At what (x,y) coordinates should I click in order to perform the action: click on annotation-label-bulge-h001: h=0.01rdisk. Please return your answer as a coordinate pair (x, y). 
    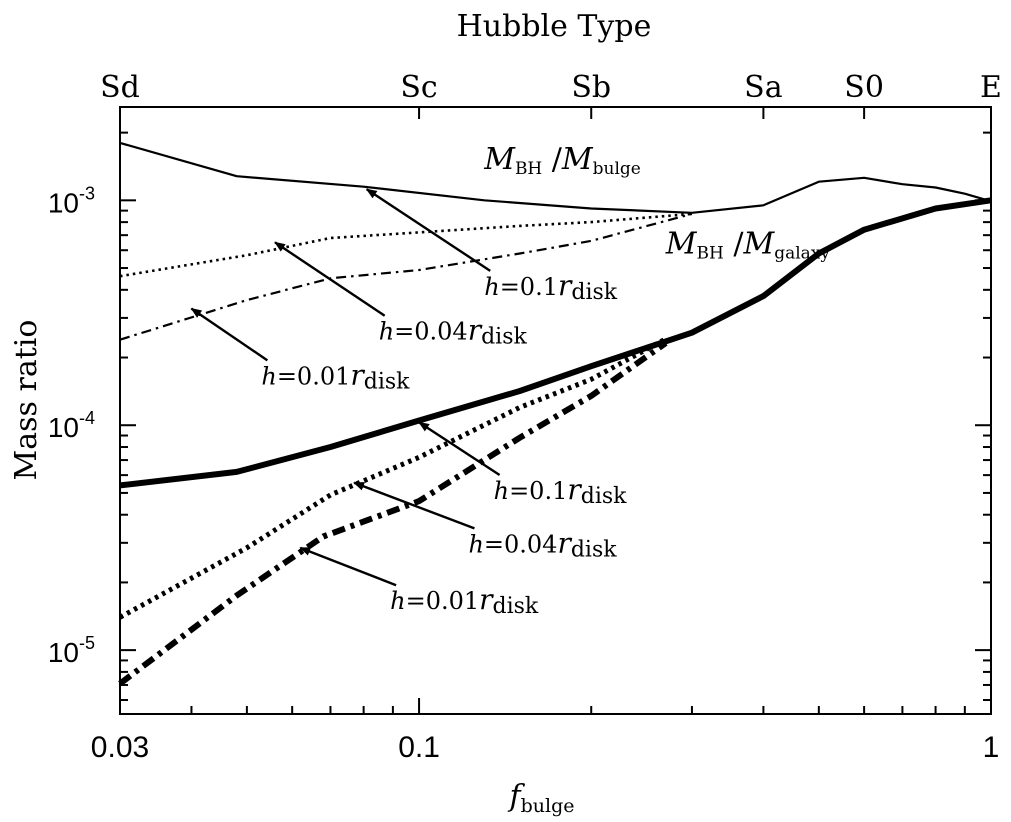
    Looking at the image, I should click on (335, 376).